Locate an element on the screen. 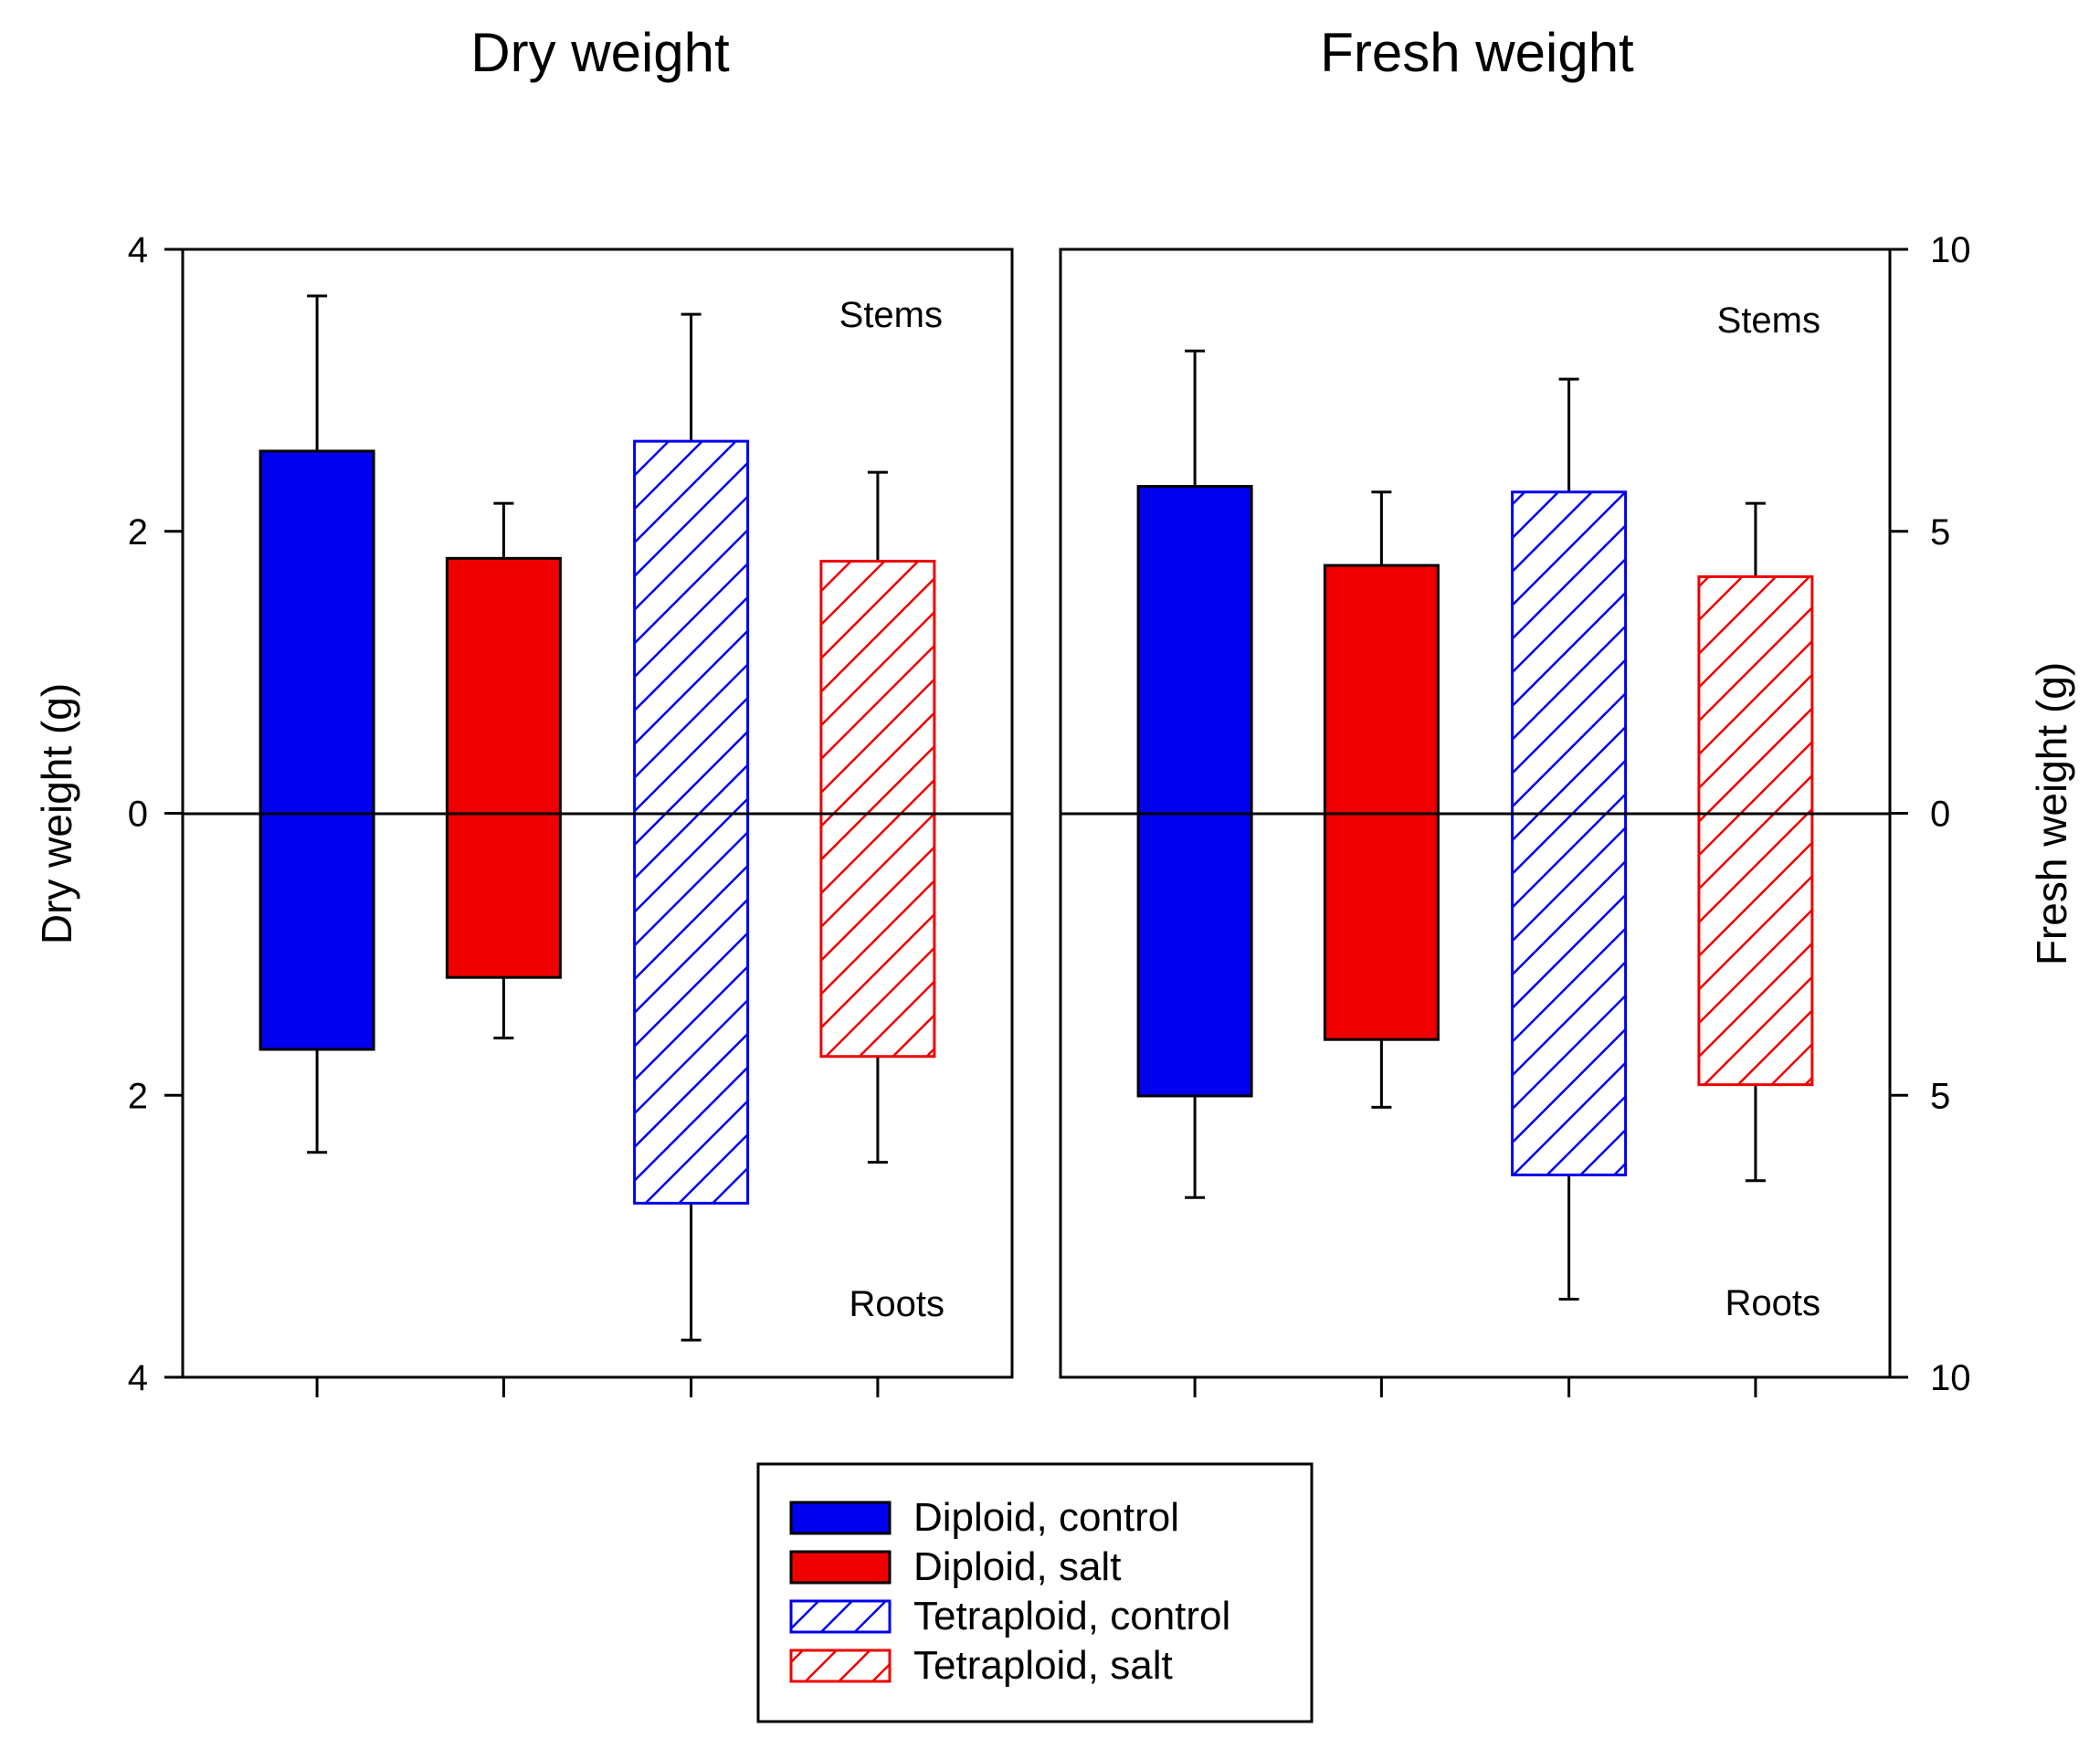  x-ticks-fresh is located at coordinates (1475, 1387).